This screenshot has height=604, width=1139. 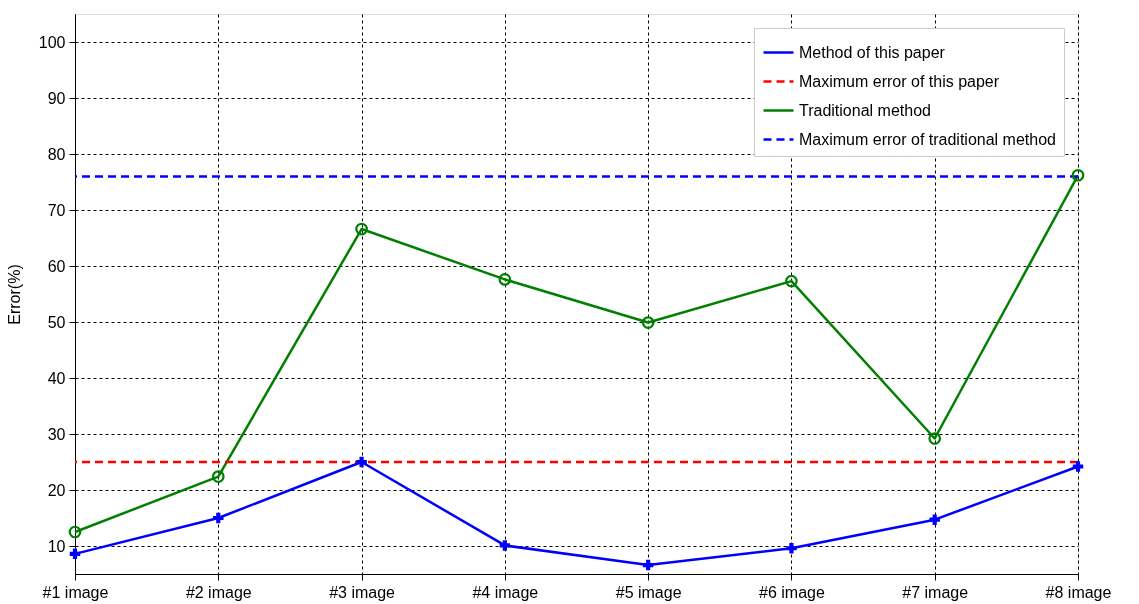 What do you see at coordinates (56, 546) in the screenshot?
I see `y-tick-label: 10` at bounding box center [56, 546].